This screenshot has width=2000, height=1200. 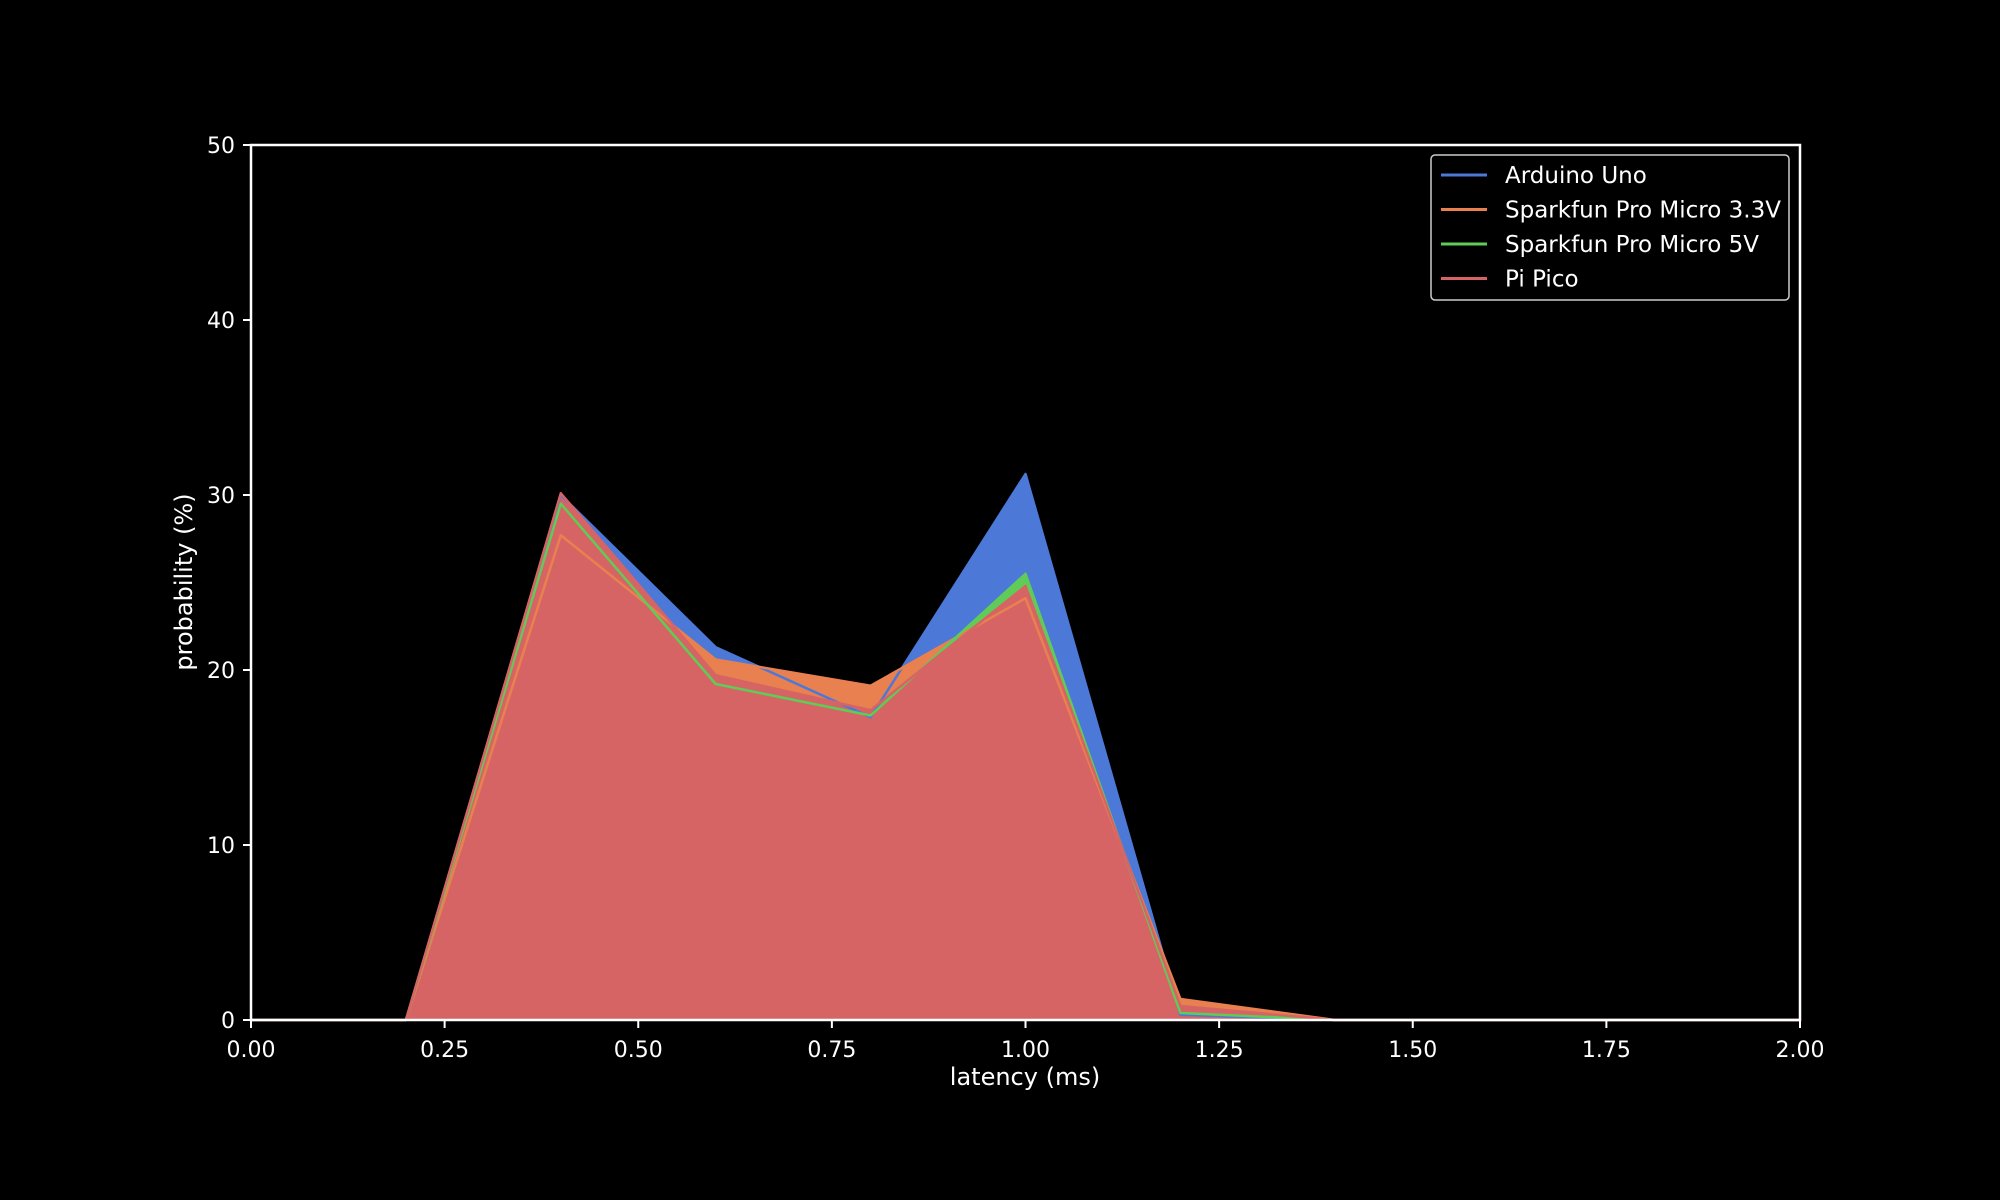 What do you see at coordinates (221, 846) in the screenshot?
I see `y-tick-label: 10` at bounding box center [221, 846].